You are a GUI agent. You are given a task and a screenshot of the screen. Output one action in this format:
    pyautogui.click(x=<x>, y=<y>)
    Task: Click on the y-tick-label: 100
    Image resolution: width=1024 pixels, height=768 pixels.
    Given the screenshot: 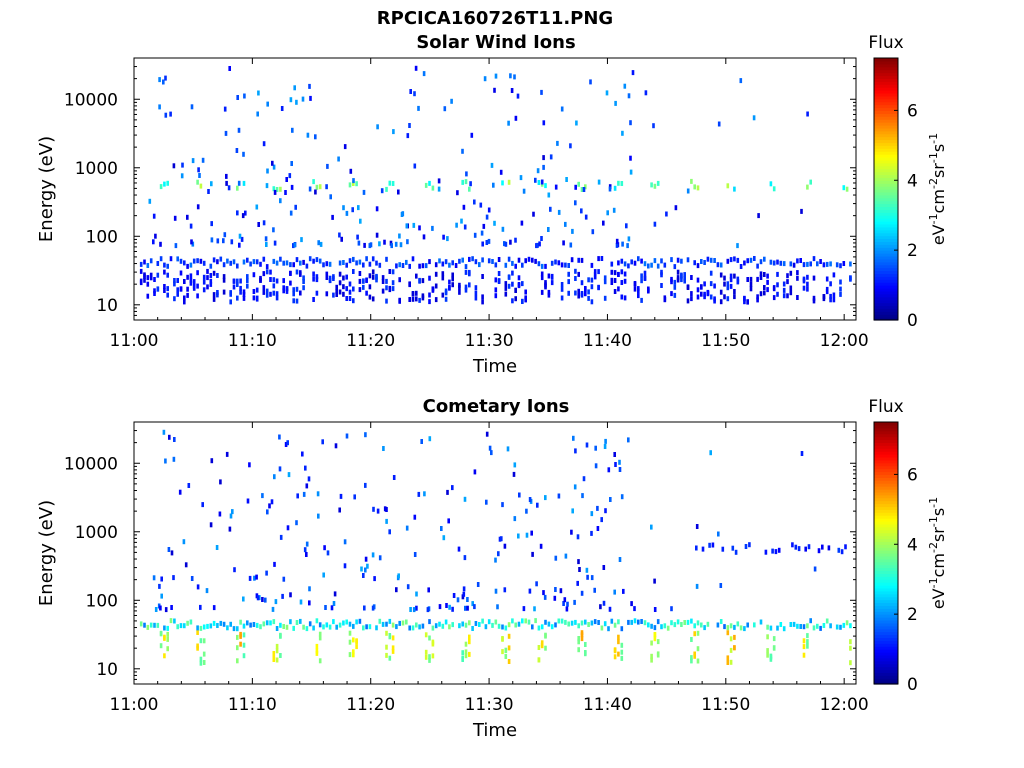 What is the action you would take?
    pyautogui.click(x=102, y=237)
    